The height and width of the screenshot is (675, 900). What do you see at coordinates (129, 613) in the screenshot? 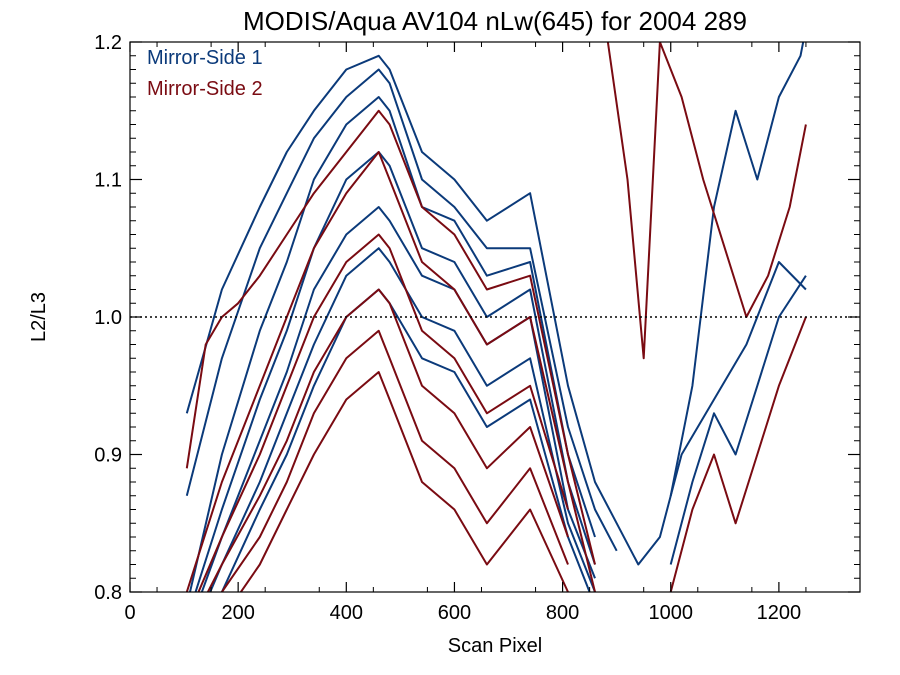
I see `x-tick-label: 0` at bounding box center [129, 613].